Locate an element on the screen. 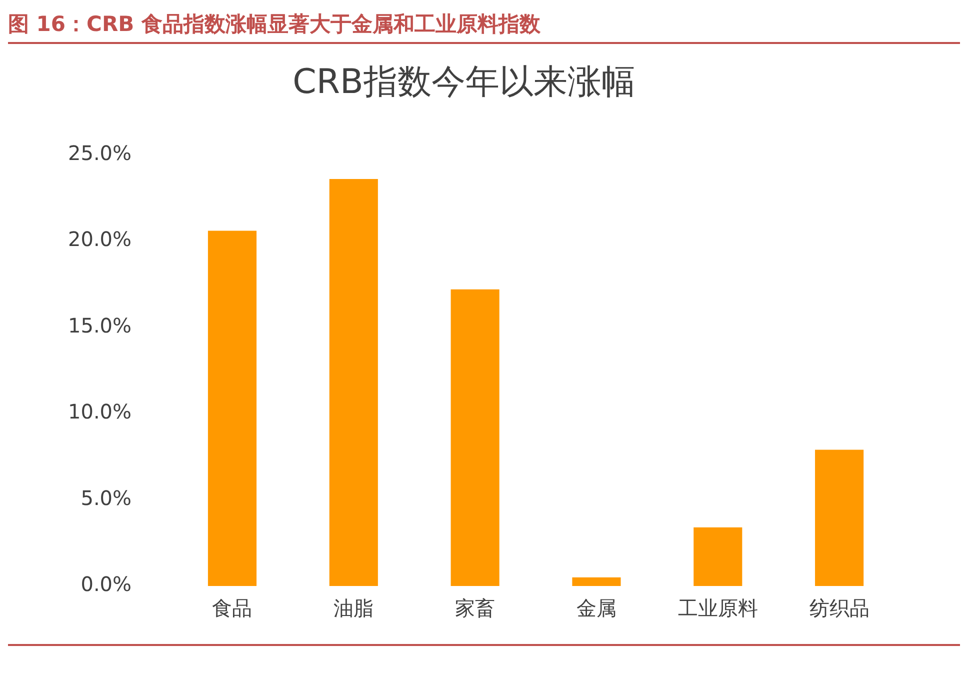 The height and width of the screenshot is (678, 968). chart-subtitle: CRB指数今年以来涨幅 is located at coordinates (464, 82).